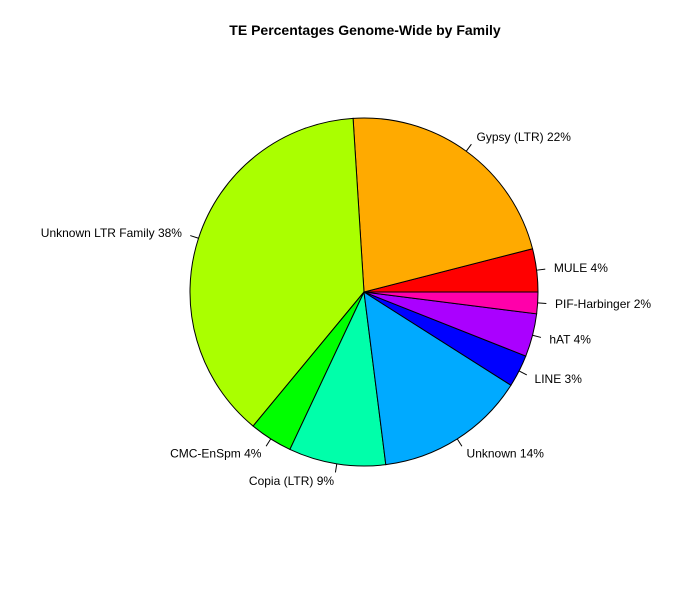 The height and width of the screenshot is (600, 700). What do you see at coordinates (603, 304) in the screenshot?
I see `slice-label-8: PIF-Harbinger 2%` at bounding box center [603, 304].